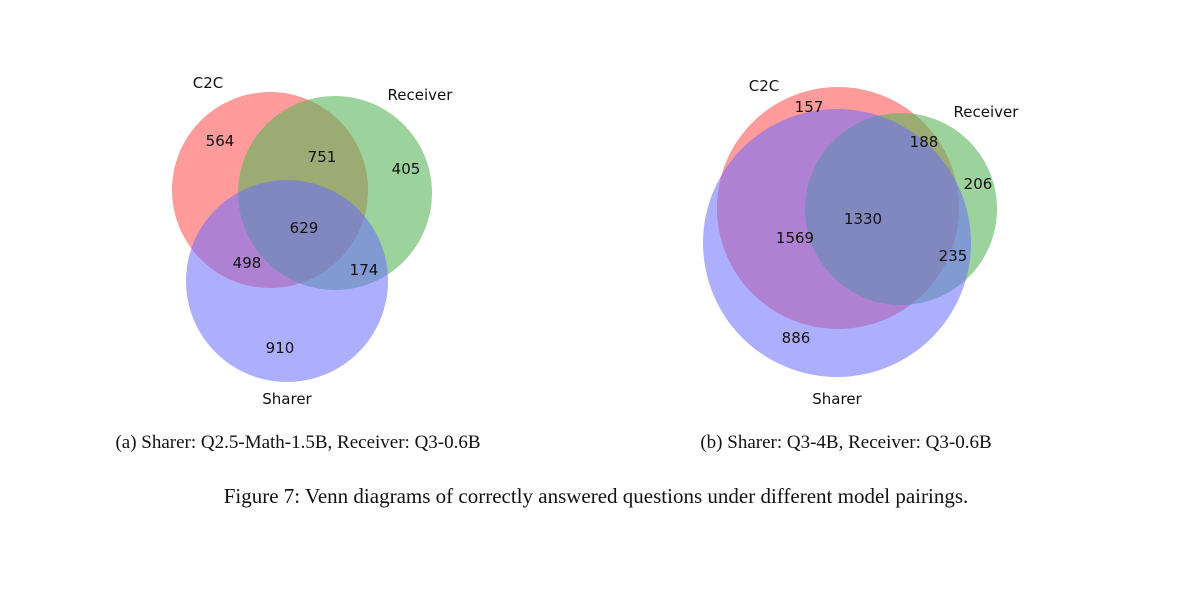 The height and width of the screenshot is (594, 1192). Describe the element at coordinates (795, 238) in the screenshot. I see `region-c2c-sharer: 1569` at that location.